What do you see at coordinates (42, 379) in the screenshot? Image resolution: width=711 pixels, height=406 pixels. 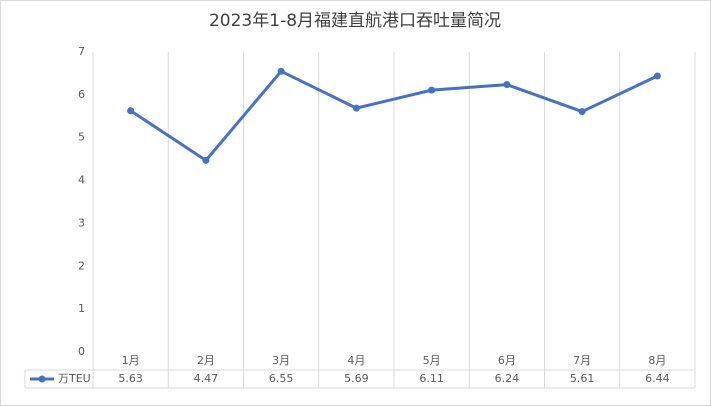 I see `legend-marker` at bounding box center [42, 379].